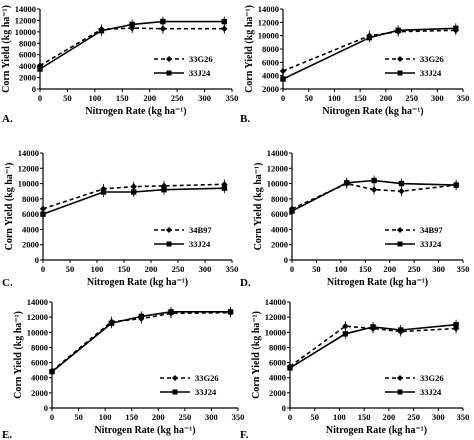 The width and height of the screenshot is (474, 440). What do you see at coordinates (245, 283) in the screenshot?
I see `panel-label: D.` at bounding box center [245, 283].